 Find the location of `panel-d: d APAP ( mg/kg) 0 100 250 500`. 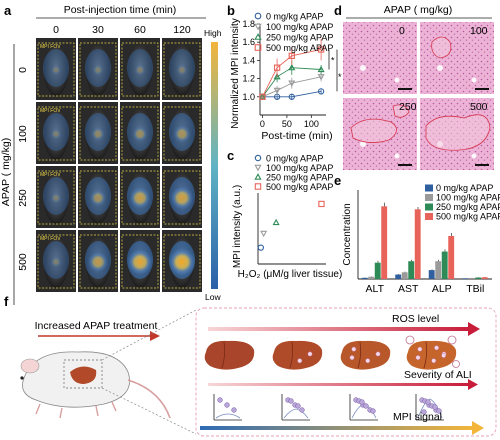

panel-d: d APAP ( mg/kg) 0 100 250 500 is located at coordinates (414, 86).